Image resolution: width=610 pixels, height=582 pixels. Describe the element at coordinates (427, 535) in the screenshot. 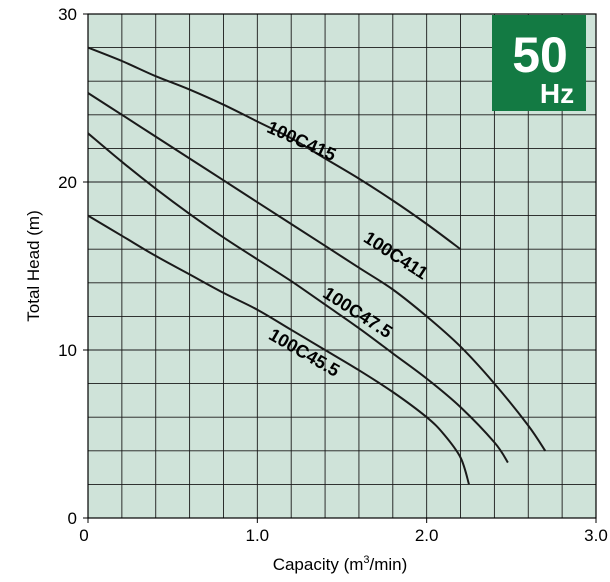

I see `x-tick-label: 2.0` at that location.